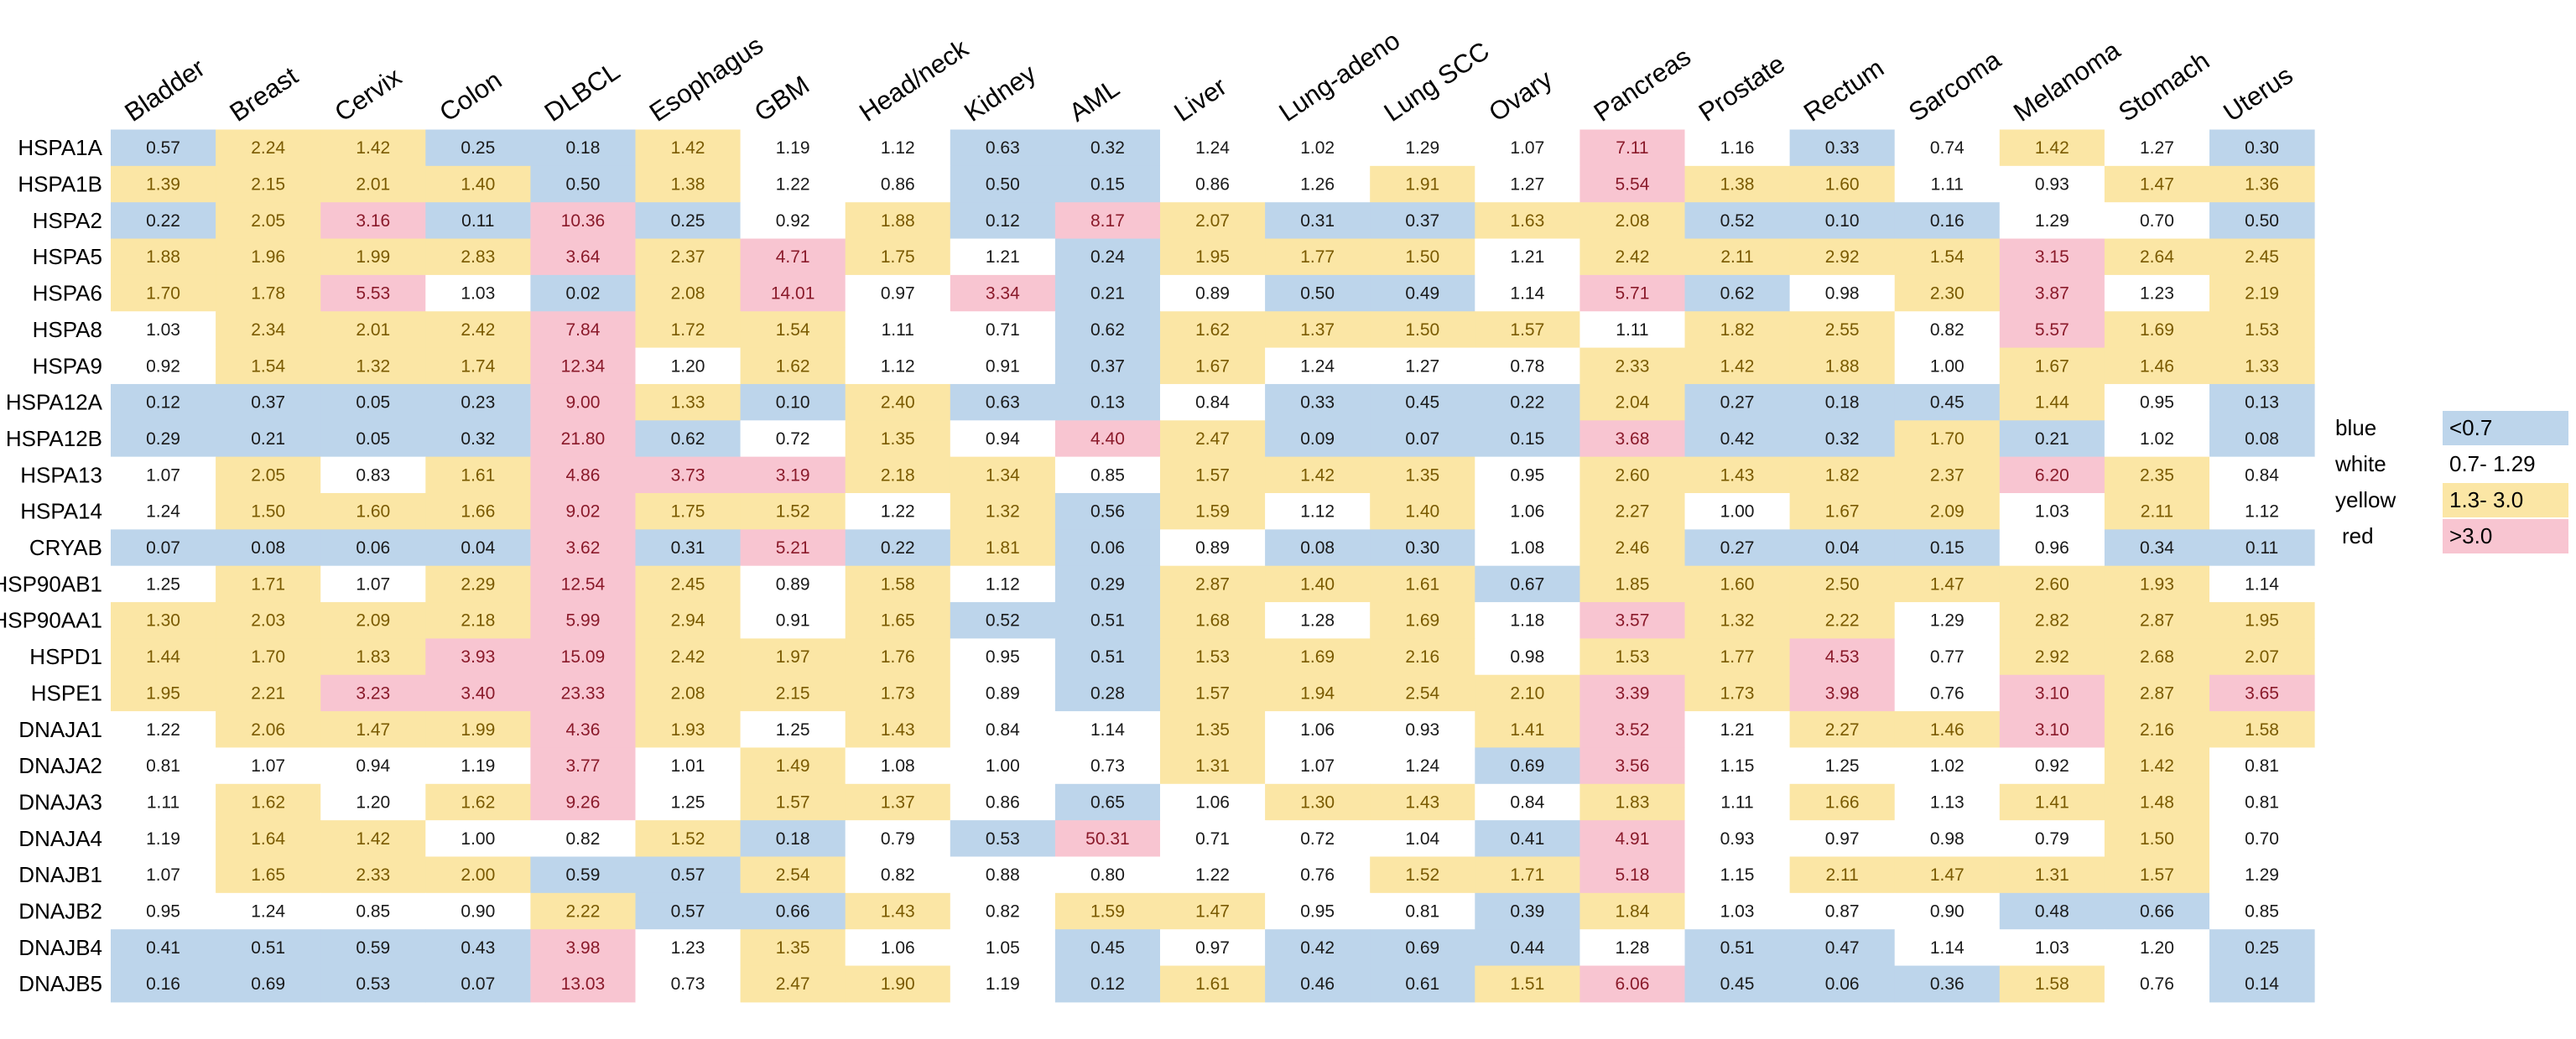  Describe the element at coordinates (898, 221) in the screenshot. I see `cell-value: 1.88` at that location.